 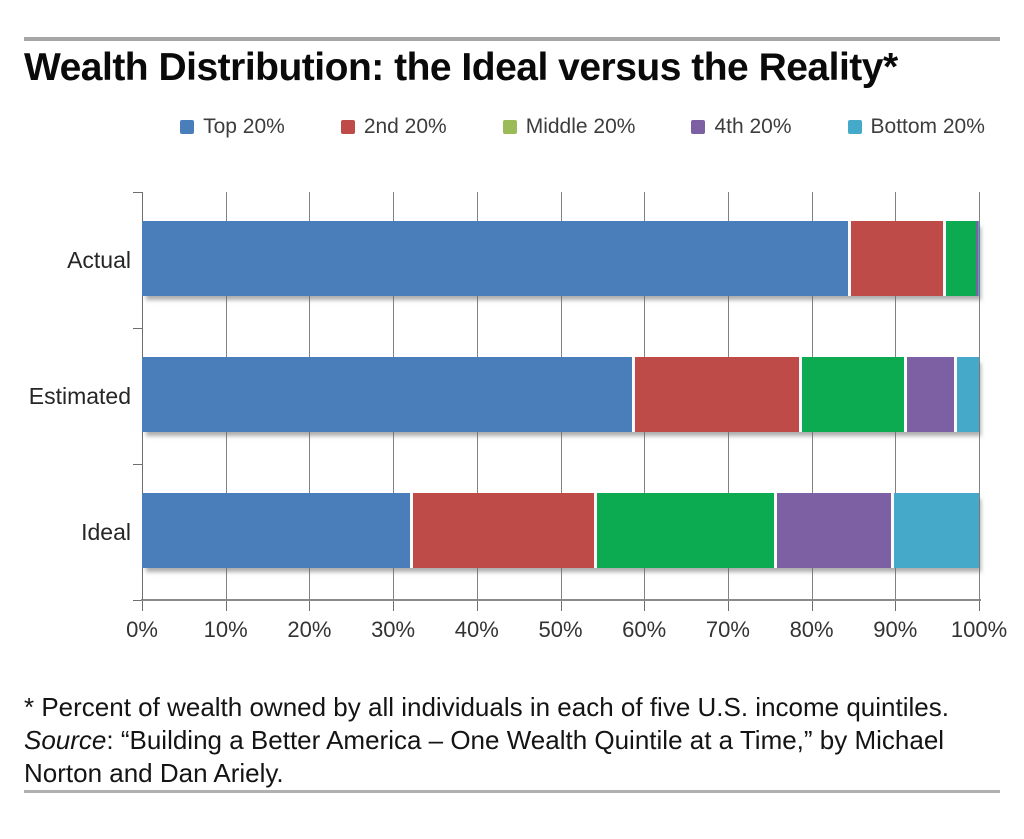 What do you see at coordinates (979, 629) in the screenshot?
I see `axis-tick-label: 100%` at bounding box center [979, 629].